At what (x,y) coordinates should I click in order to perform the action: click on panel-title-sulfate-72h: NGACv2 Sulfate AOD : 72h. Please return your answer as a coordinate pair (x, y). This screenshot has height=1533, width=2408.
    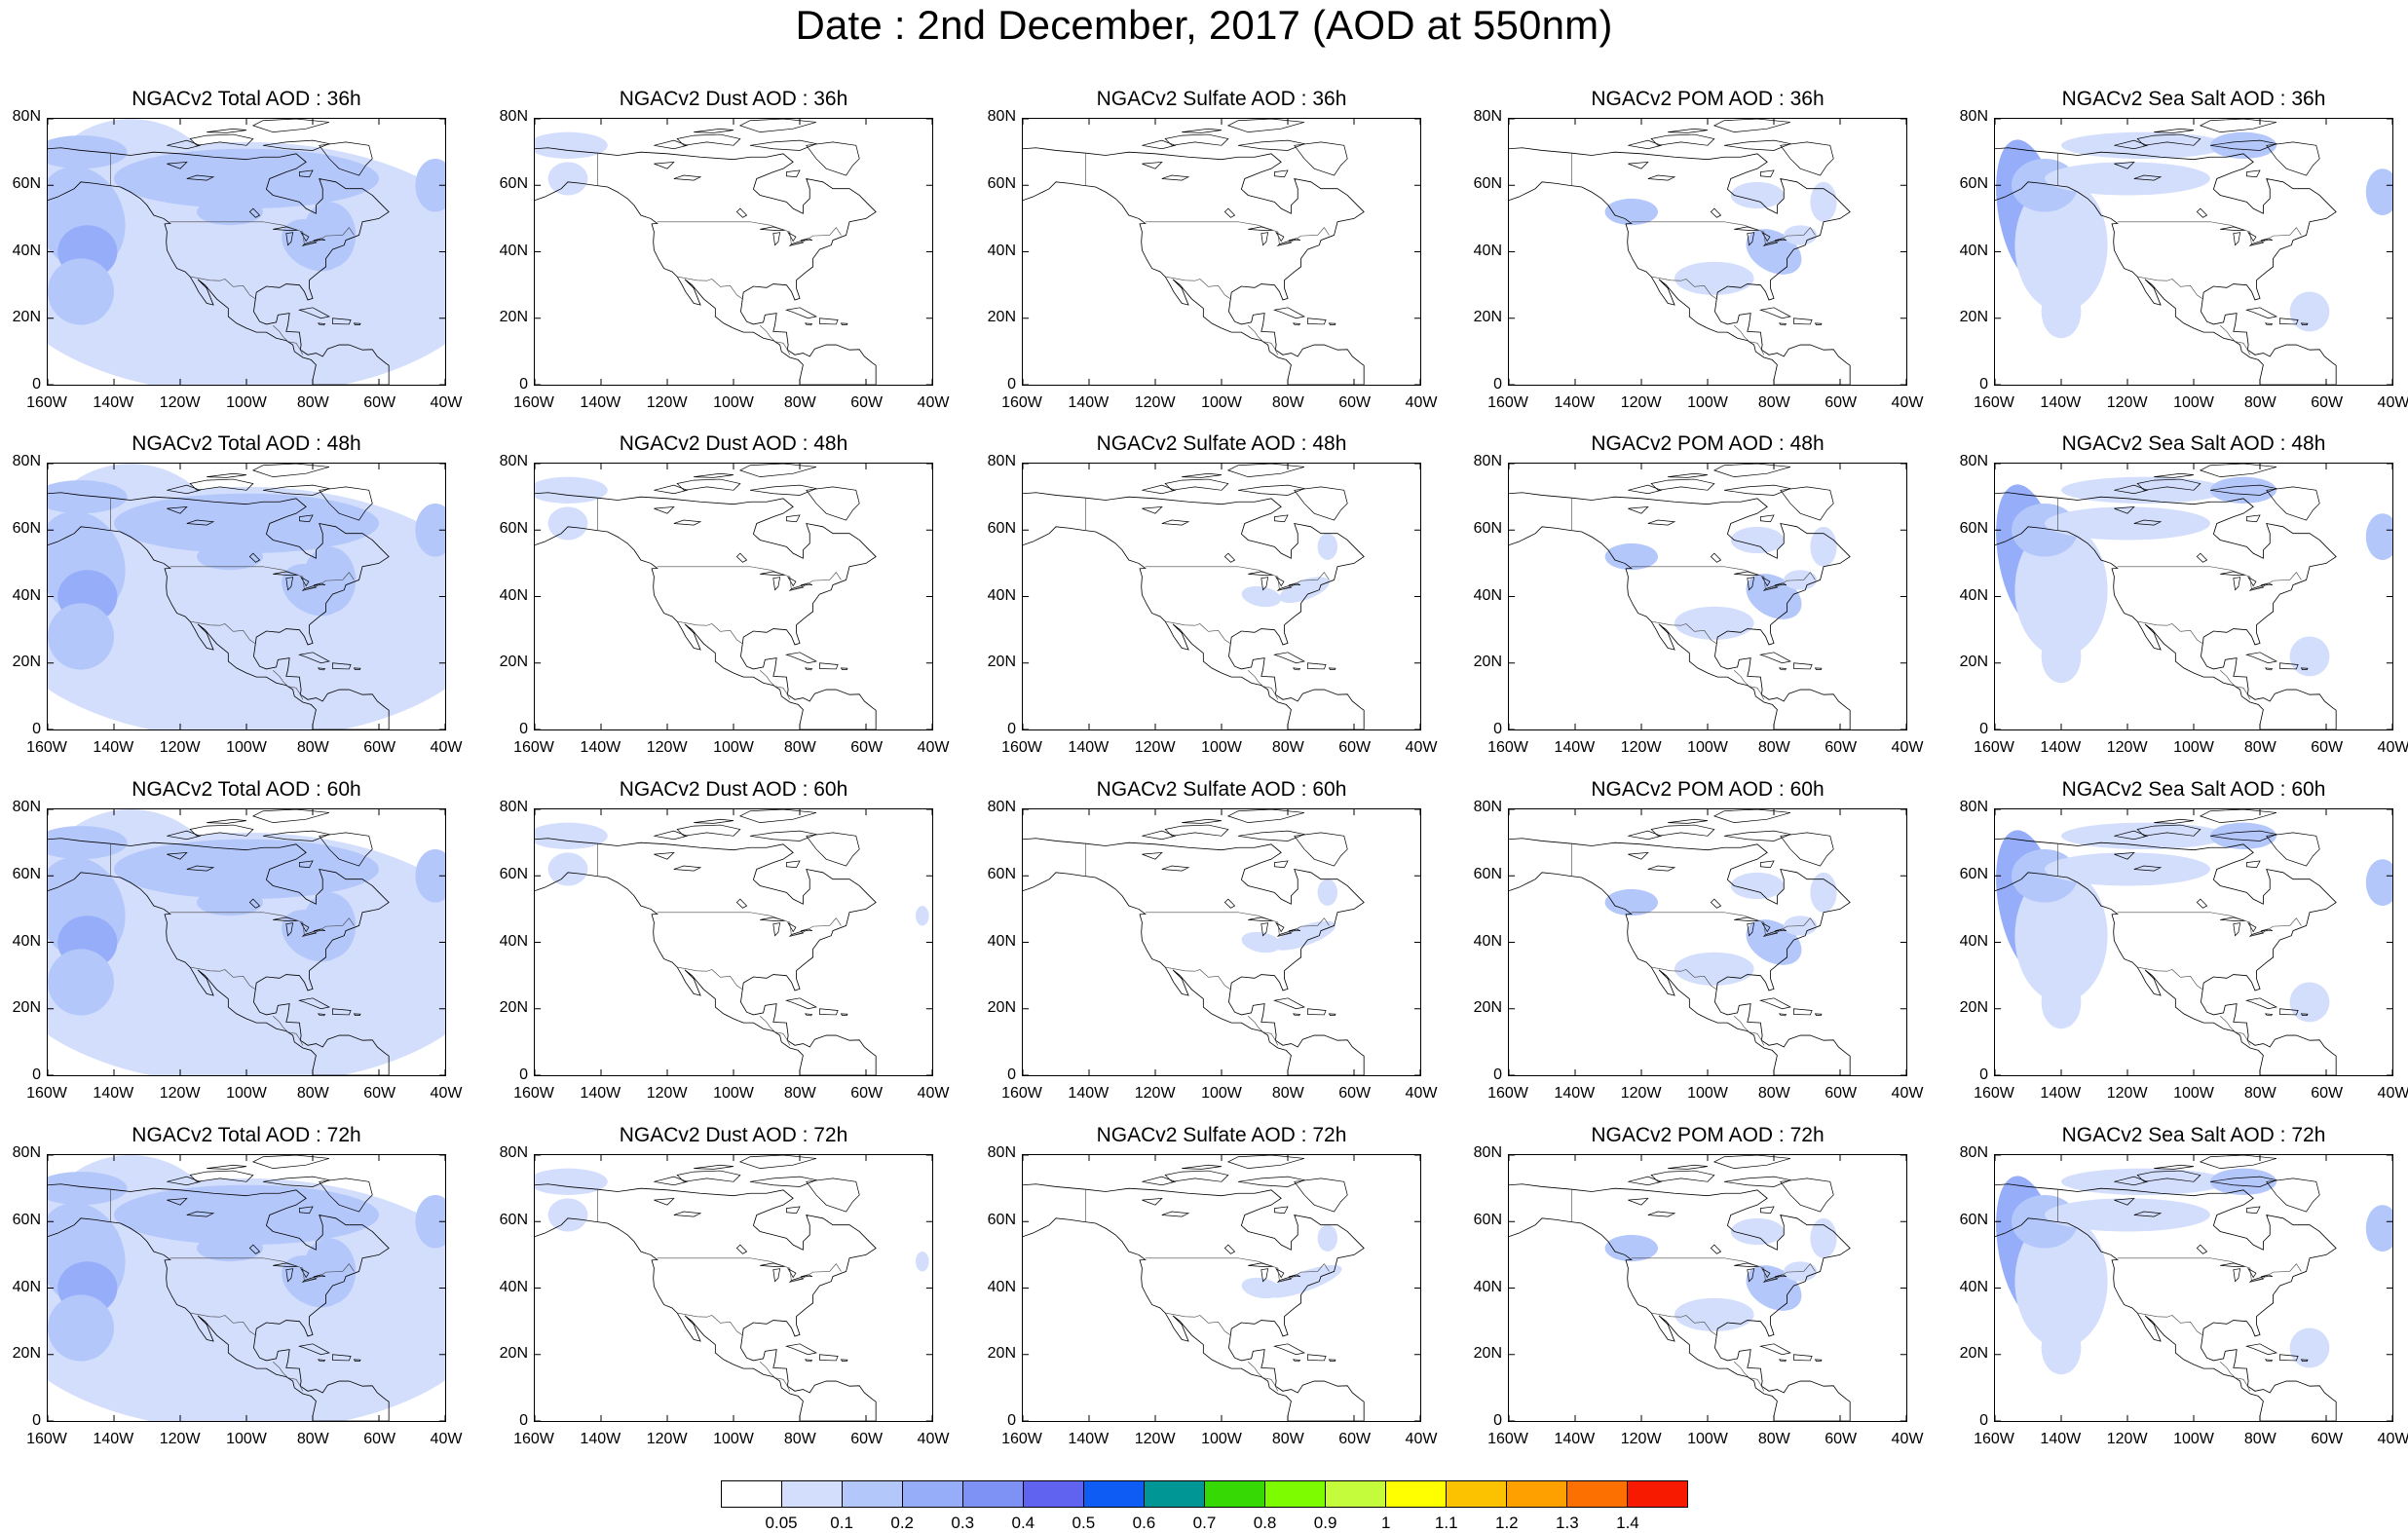
    Looking at the image, I should click on (1221, 1135).